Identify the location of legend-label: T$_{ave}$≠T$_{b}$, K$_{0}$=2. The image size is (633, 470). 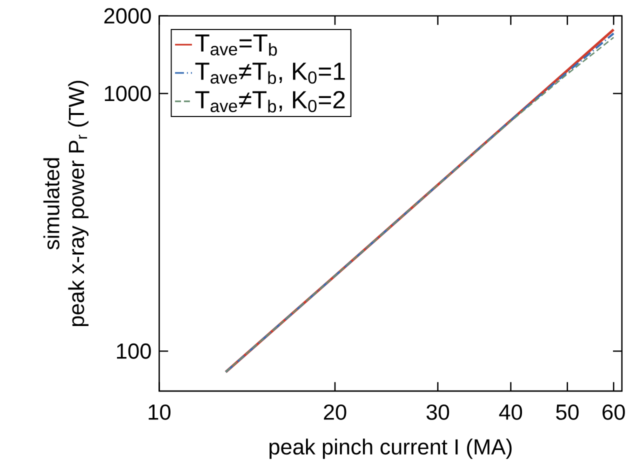
(270, 102).